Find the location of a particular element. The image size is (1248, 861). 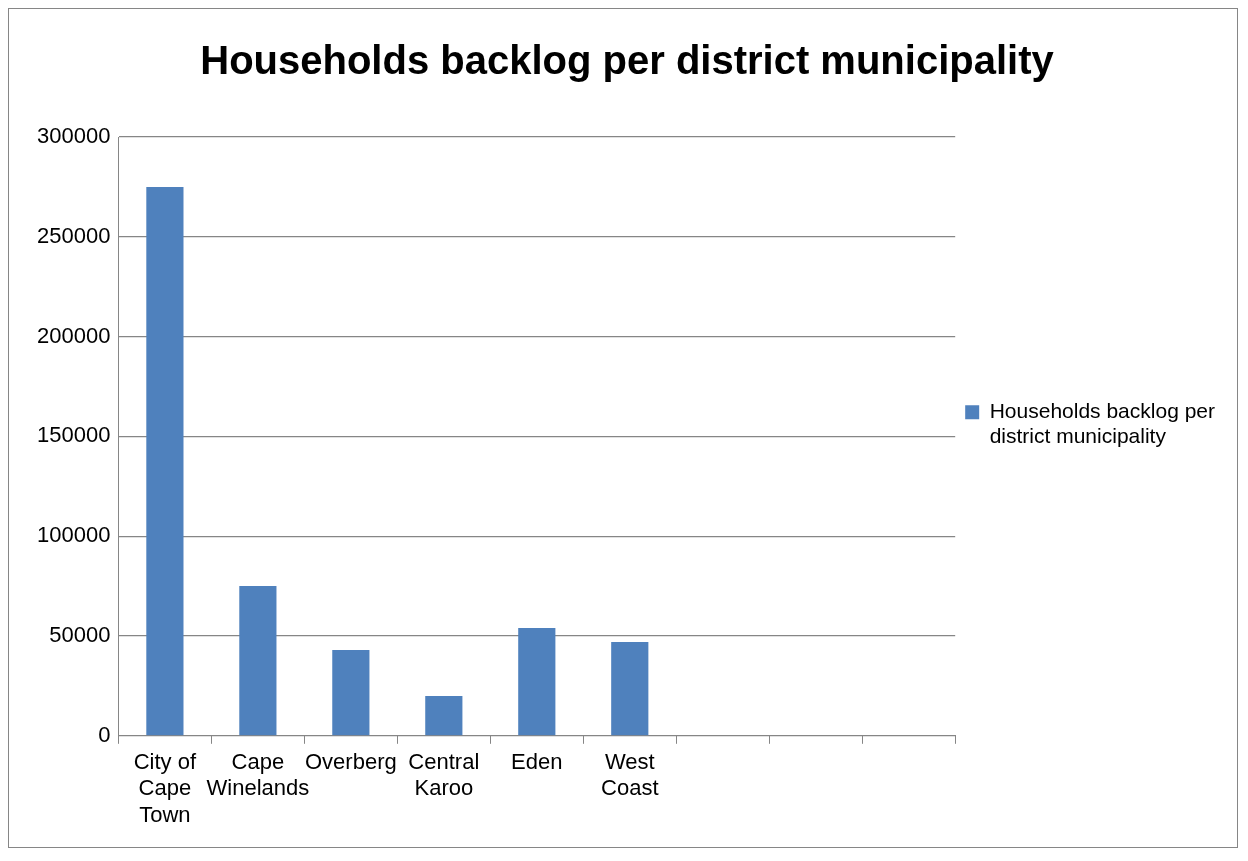

y-tick-label: 250000 is located at coordinates (73, 235).